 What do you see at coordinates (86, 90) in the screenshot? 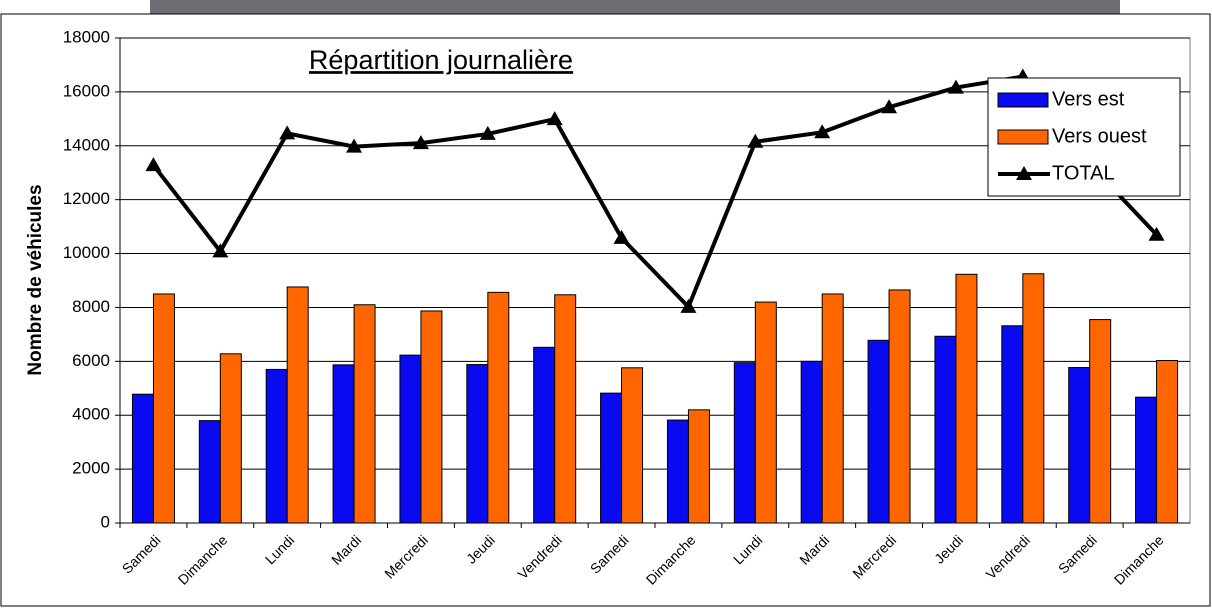
I see `y-tick-label: 16000` at bounding box center [86, 90].